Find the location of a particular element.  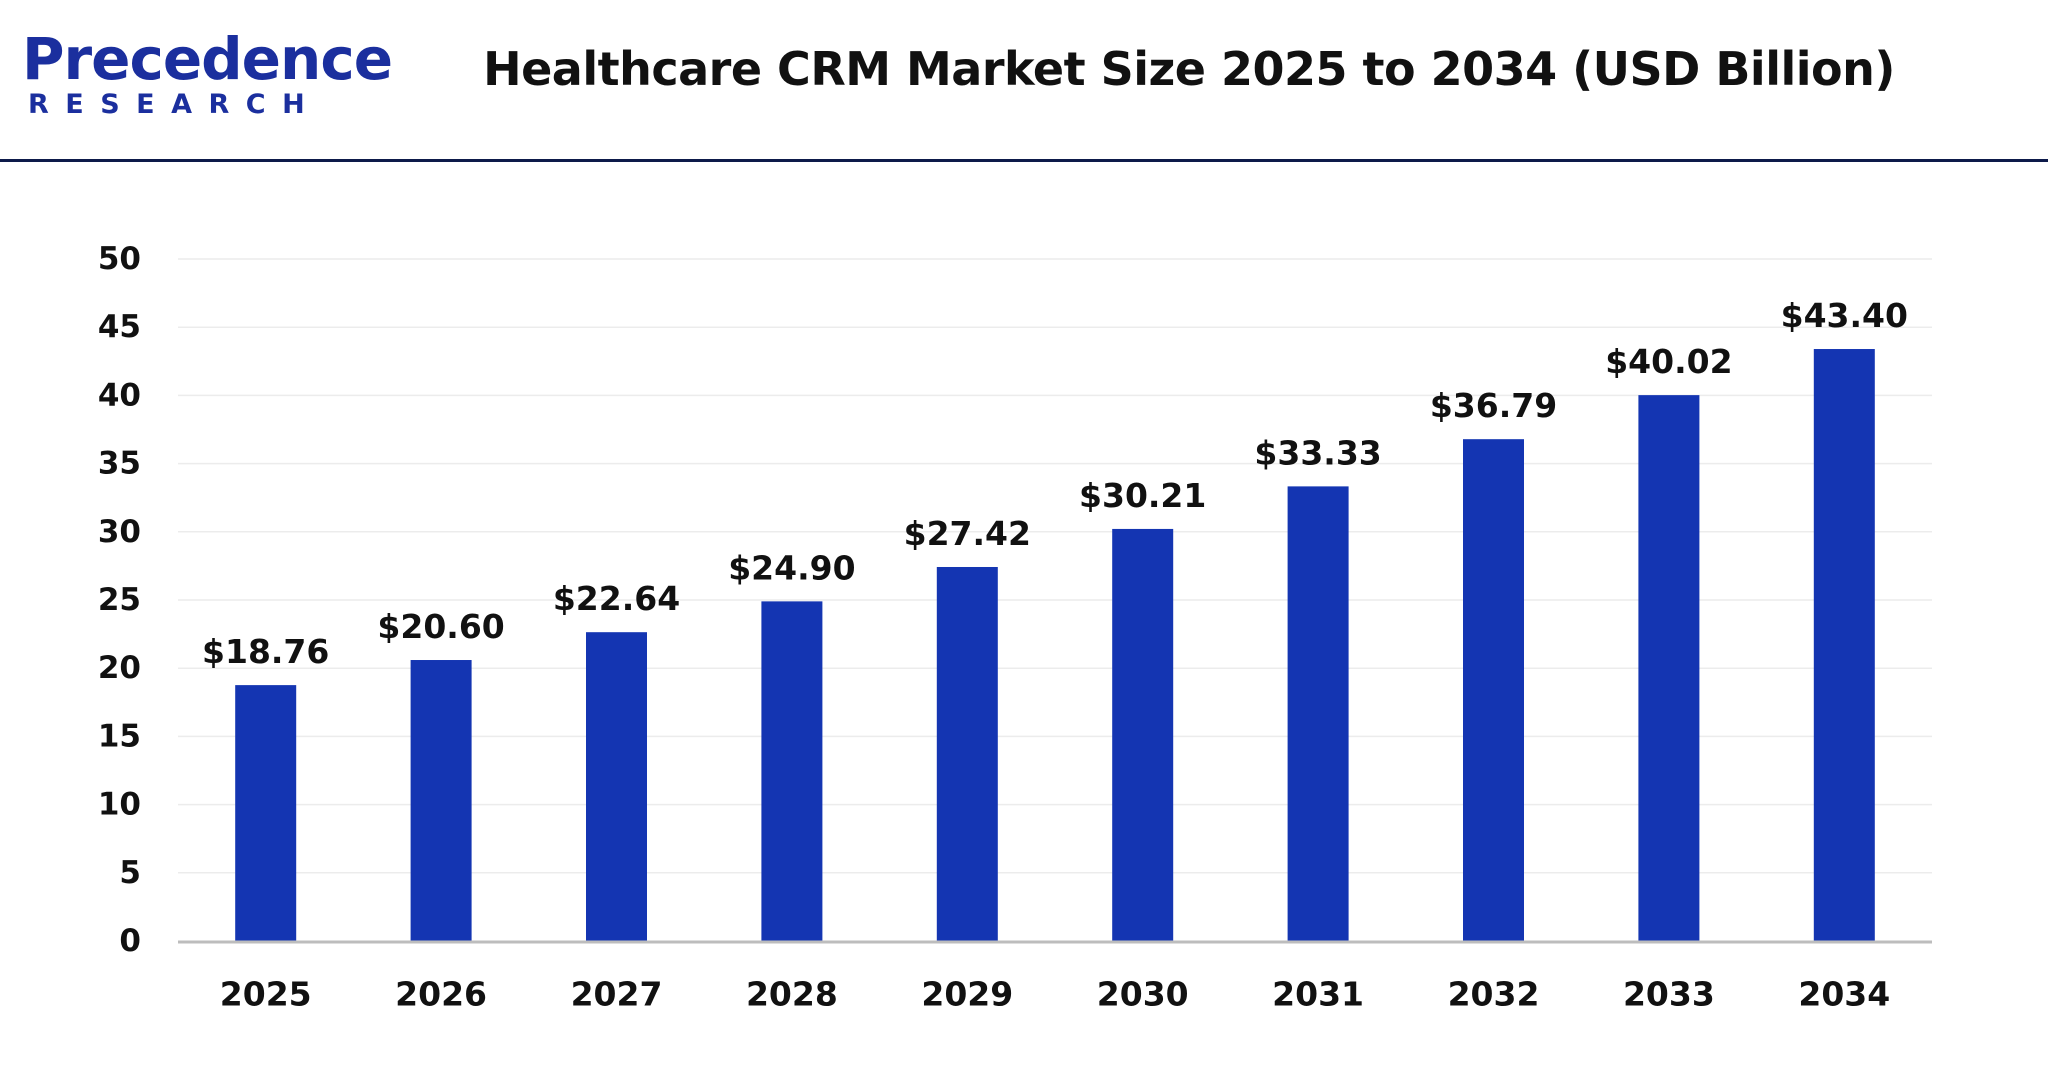

bar-2032 is located at coordinates (1493, 690).